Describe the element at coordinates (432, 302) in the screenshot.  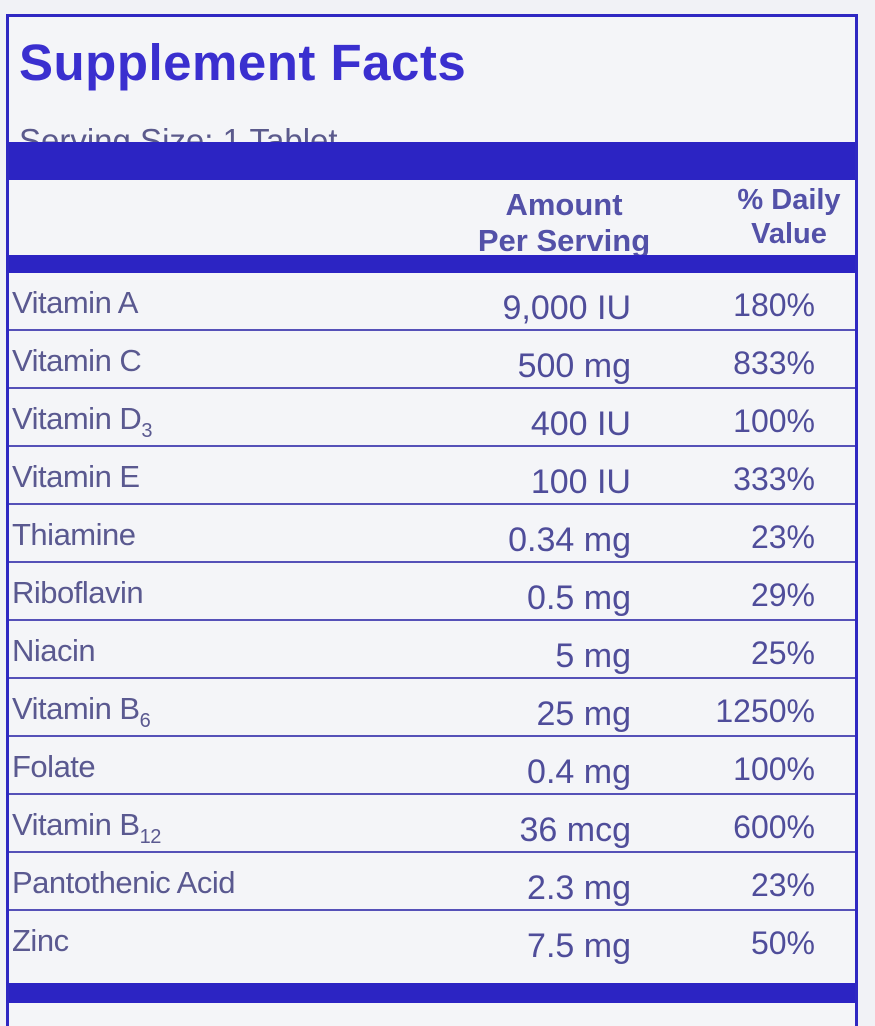
I see `table-row: Vitamin A 9,000 IU 180%` at that location.